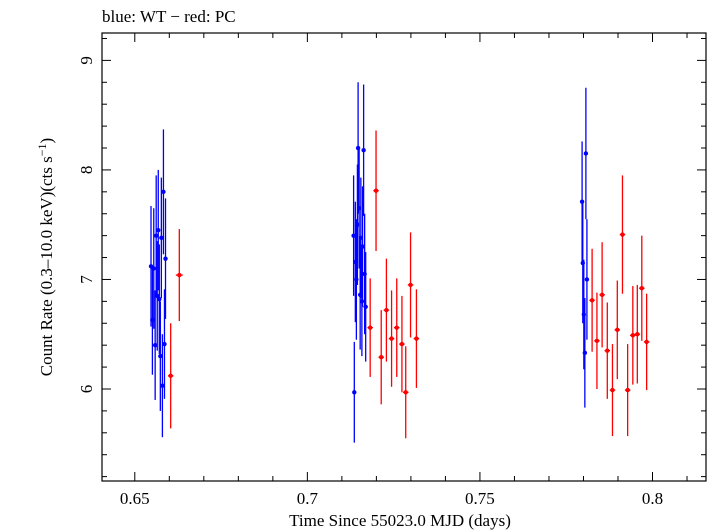  What do you see at coordinates (86, 224) in the screenshot?
I see `y-axis-tick-labels: 6 7 8 9` at bounding box center [86, 224].